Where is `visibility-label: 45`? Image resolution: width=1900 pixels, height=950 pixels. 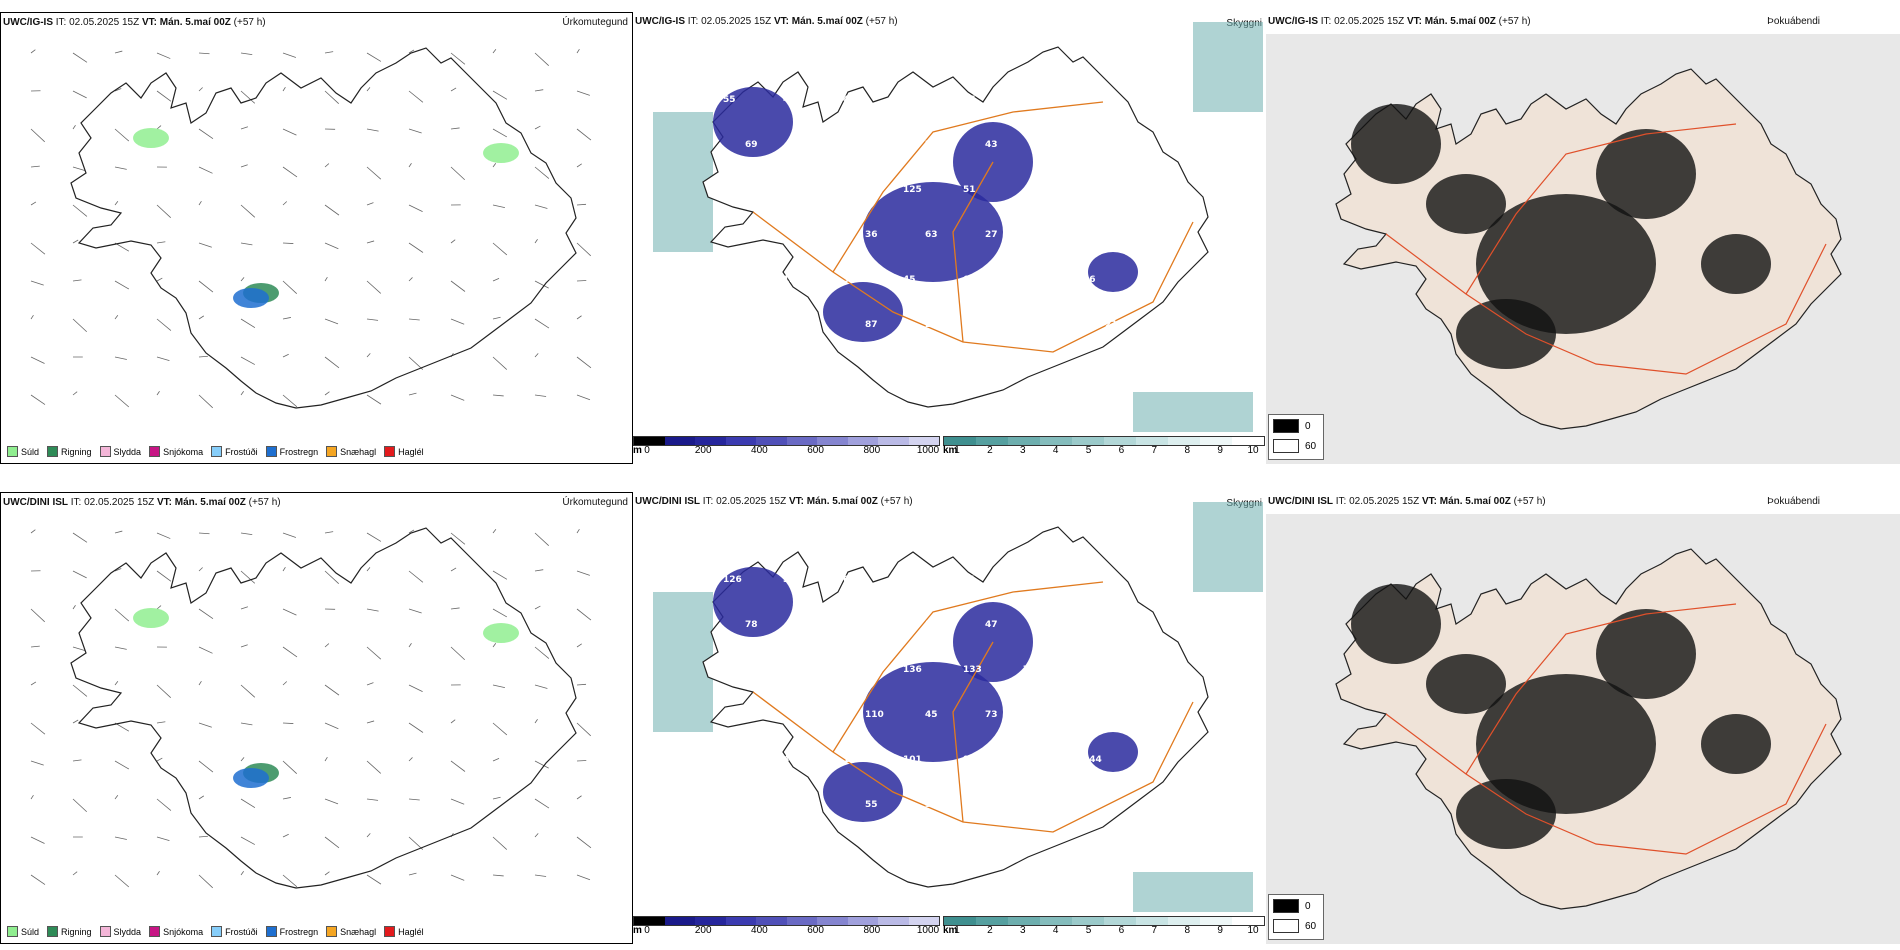
visibility-label: 45 is located at coordinates (931, 715).